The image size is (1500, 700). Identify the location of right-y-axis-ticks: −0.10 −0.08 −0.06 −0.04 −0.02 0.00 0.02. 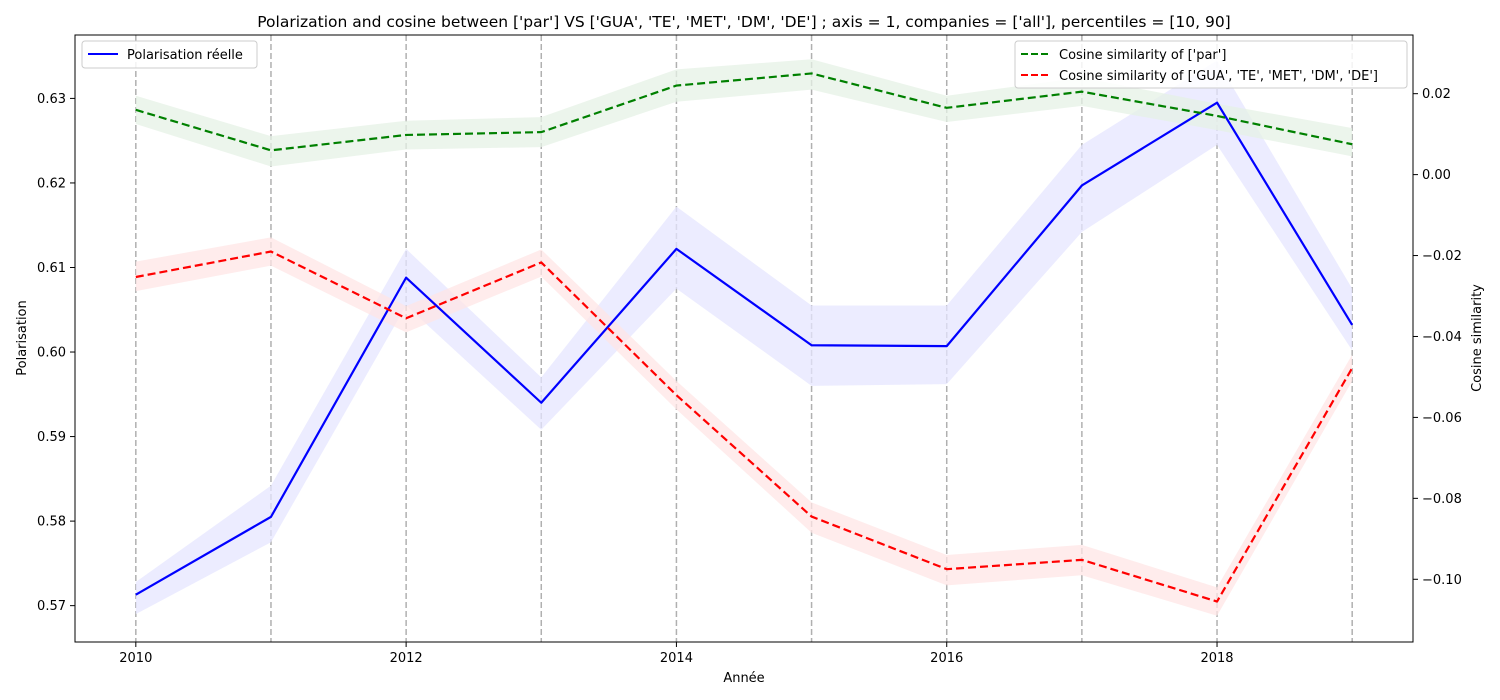
(1437, 337).